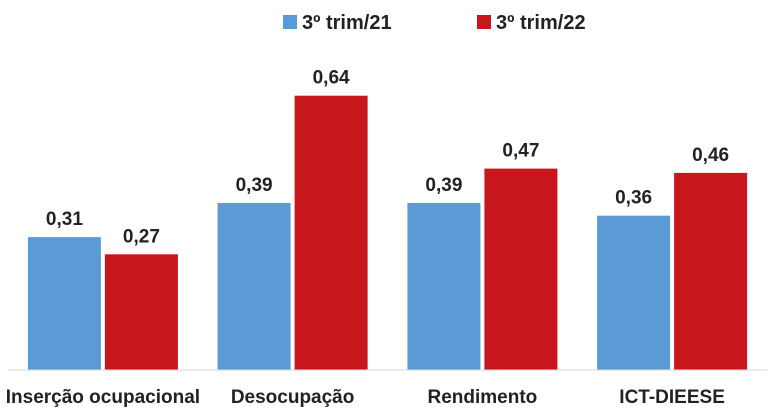  What do you see at coordinates (254, 185) in the screenshot?
I see `data-label-series-1-category-2: 0,39` at bounding box center [254, 185].